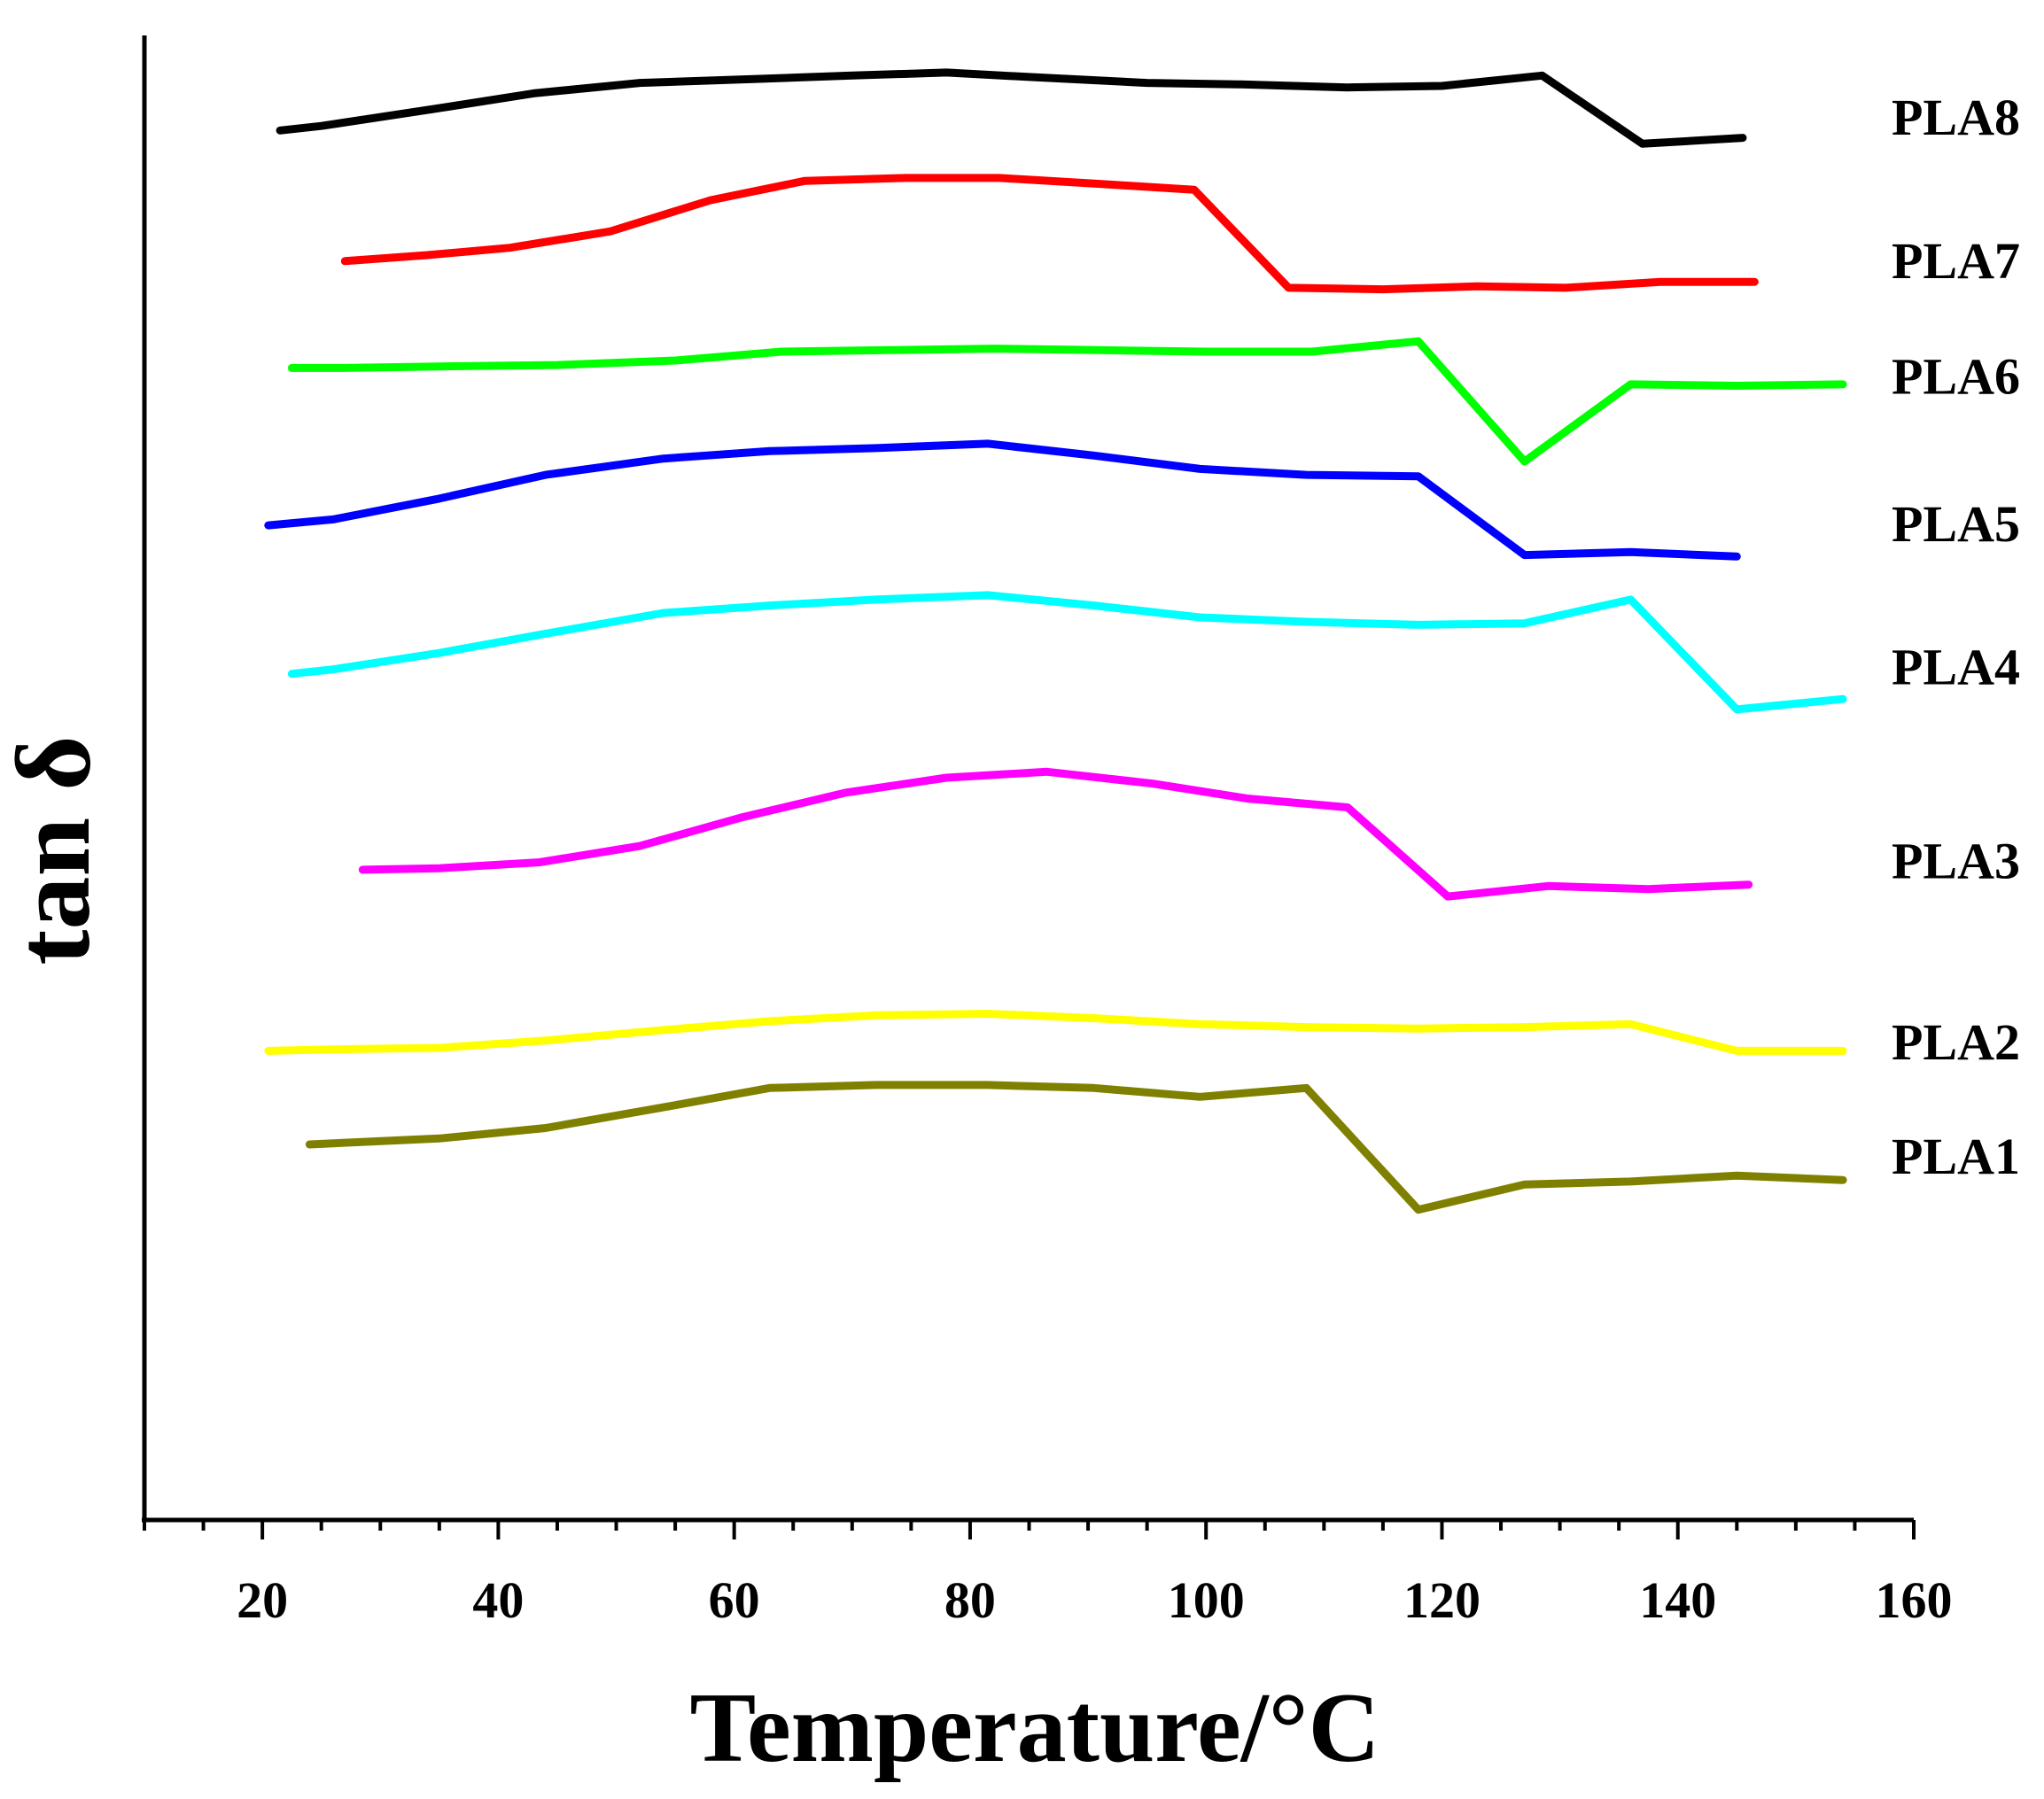 The width and height of the screenshot is (2044, 1799). What do you see at coordinates (56, 850) in the screenshot?
I see `y-axis-title: tan δ` at bounding box center [56, 850].